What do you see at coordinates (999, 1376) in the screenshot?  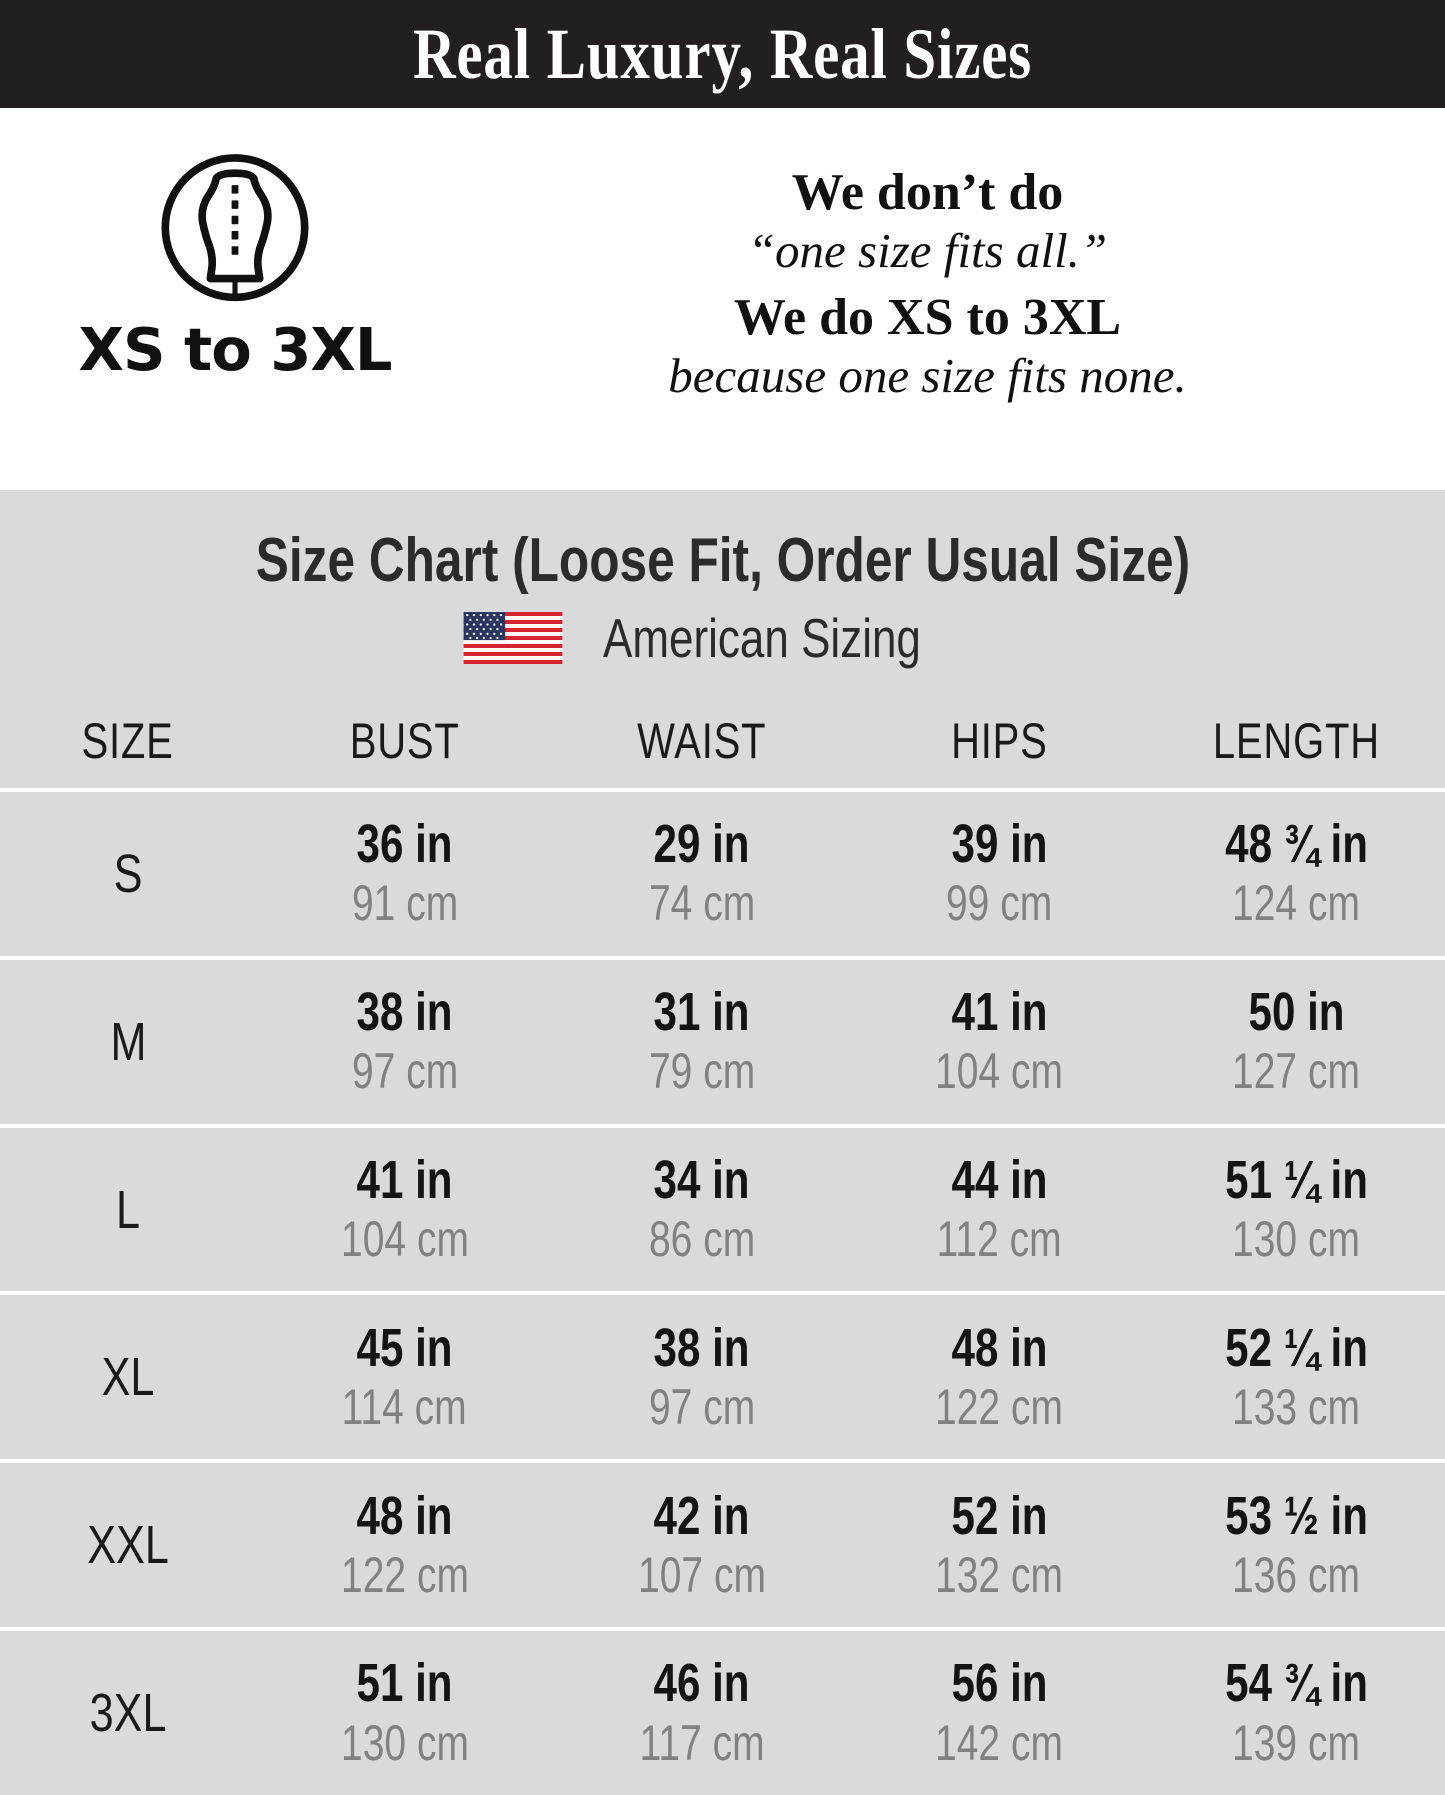 I see `cell-hips: 48 in 122 cm` at bounding box center [999, 1376].